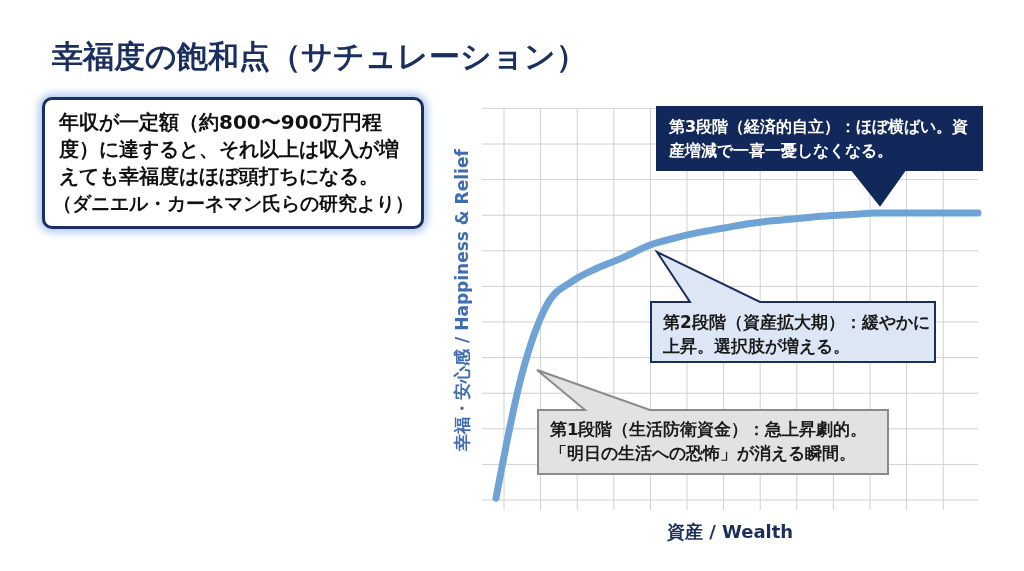 The width and height of the screenshot is (1024, 571). Describe the element at coordinates (796, 334) in the screenshot. I see `annotation: 第2段階（資産拡大期）：緩やかに上昇。選択肢が増える。` at that location.